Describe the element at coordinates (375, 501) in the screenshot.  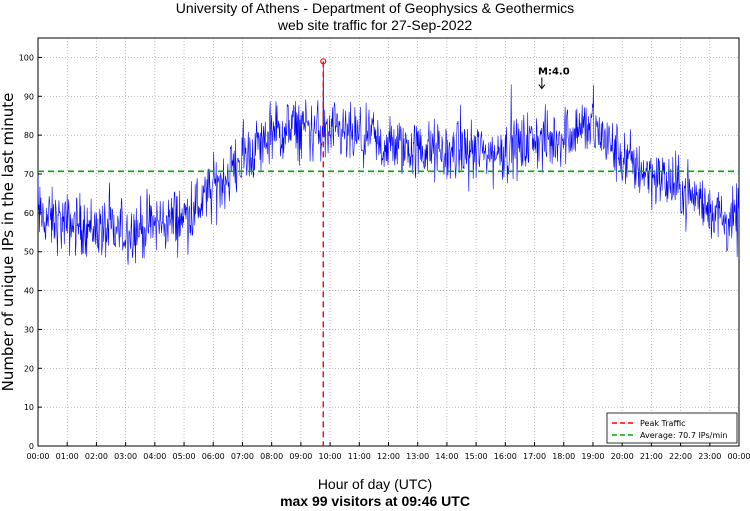
I see `max-visitors-subtitle: max 99 visitors at 09:46 UTC` at that location.